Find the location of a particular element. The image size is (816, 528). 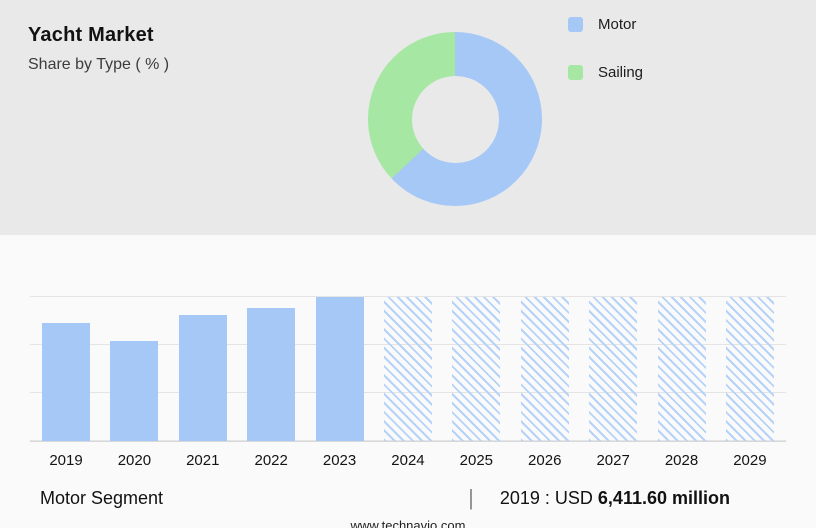

bar-2026-forecast is located at coordinates (544, 369).